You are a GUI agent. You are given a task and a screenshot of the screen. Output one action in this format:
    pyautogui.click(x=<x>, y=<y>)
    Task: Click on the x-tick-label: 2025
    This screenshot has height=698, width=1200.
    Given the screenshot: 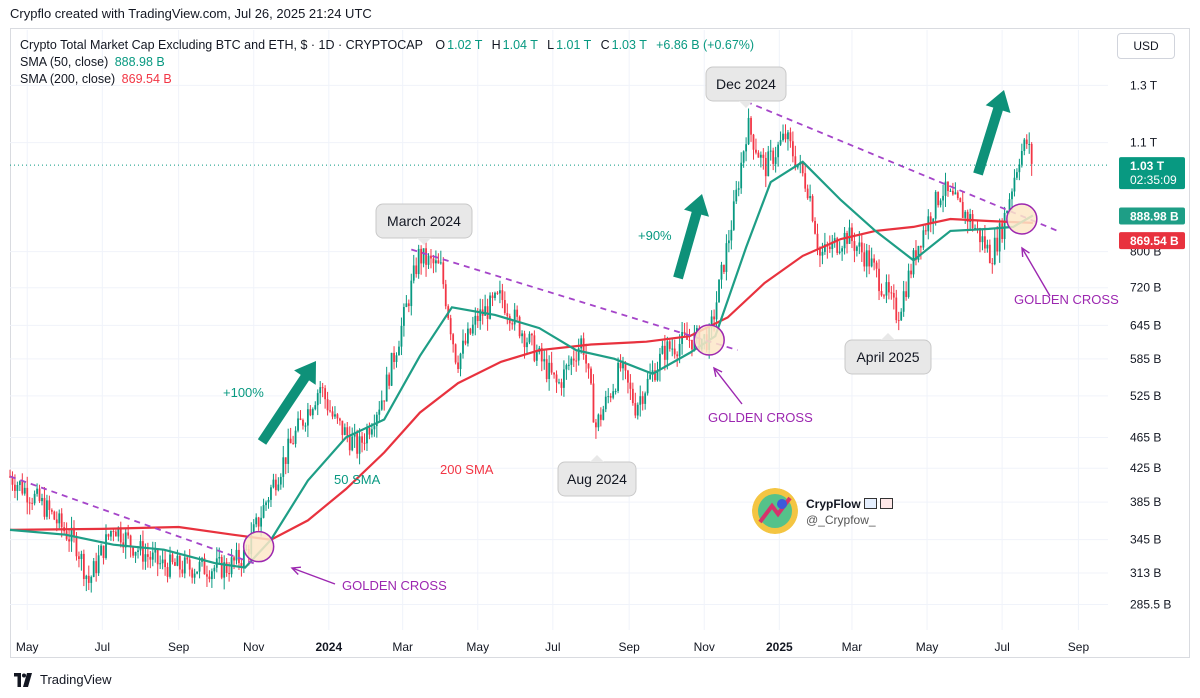 What is the action you would take?
    pyautogui.click(x=779, y=647)
    